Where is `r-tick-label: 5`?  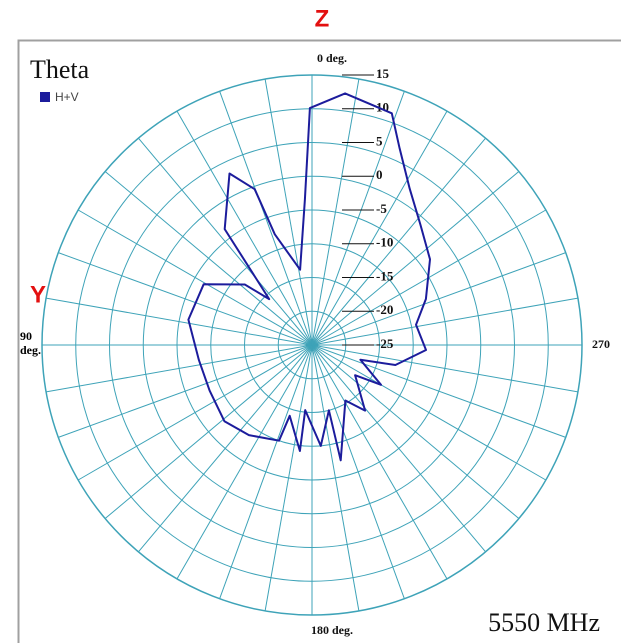
r-tick-label: 5 is located at coordinates (379, 140).